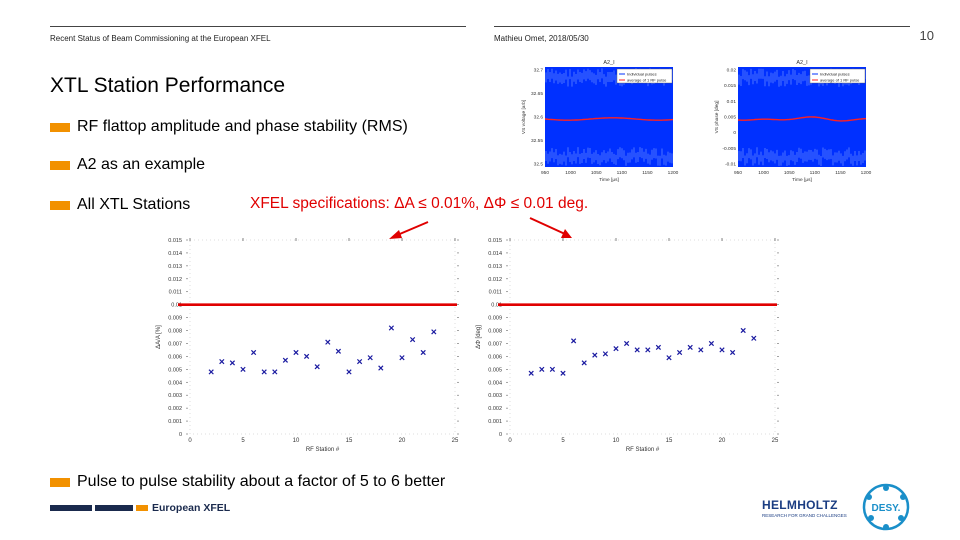 The width and height of the screenshot is (960, 540). Describe the element at coordinates (804, 515) in the screenshot. I see `helmholtz-tagline: RESEARCH FOR GRAND CHALLENGES` at that location.